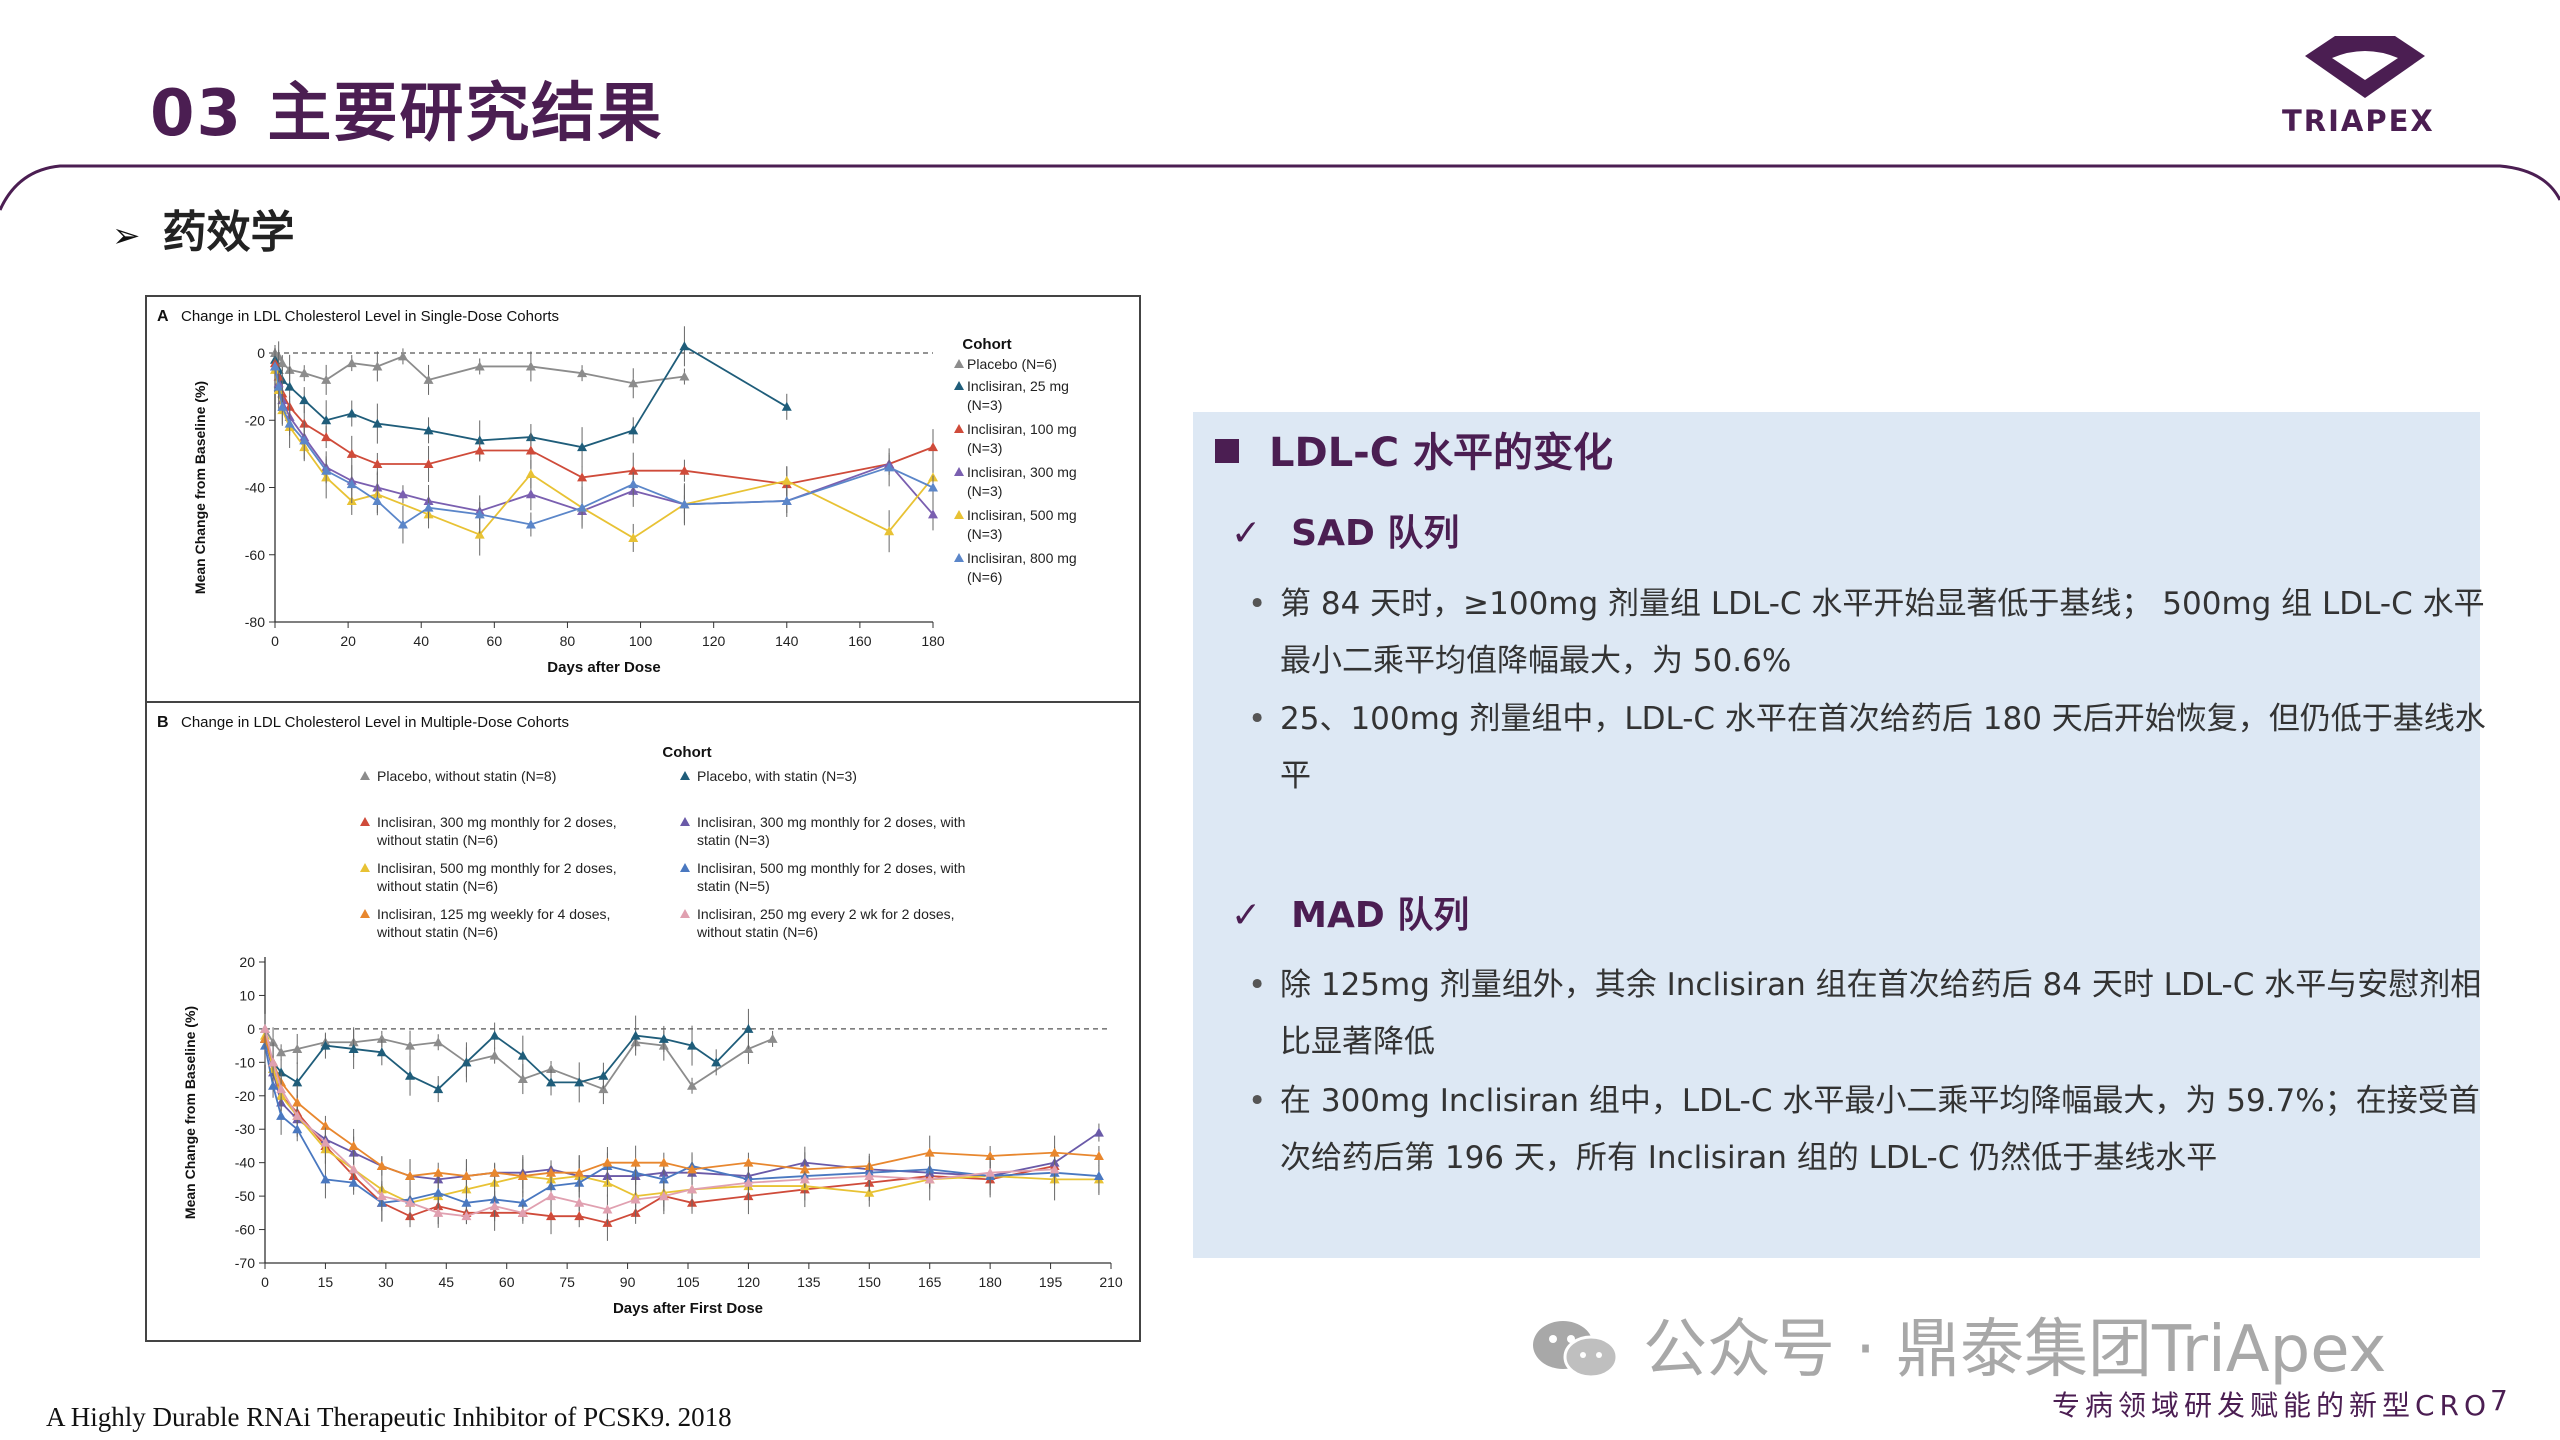  What do you see at coordinates (446, 1282) in the screenshot?
I see `x-tick-label: 45` at bounding box center [446, 1282].